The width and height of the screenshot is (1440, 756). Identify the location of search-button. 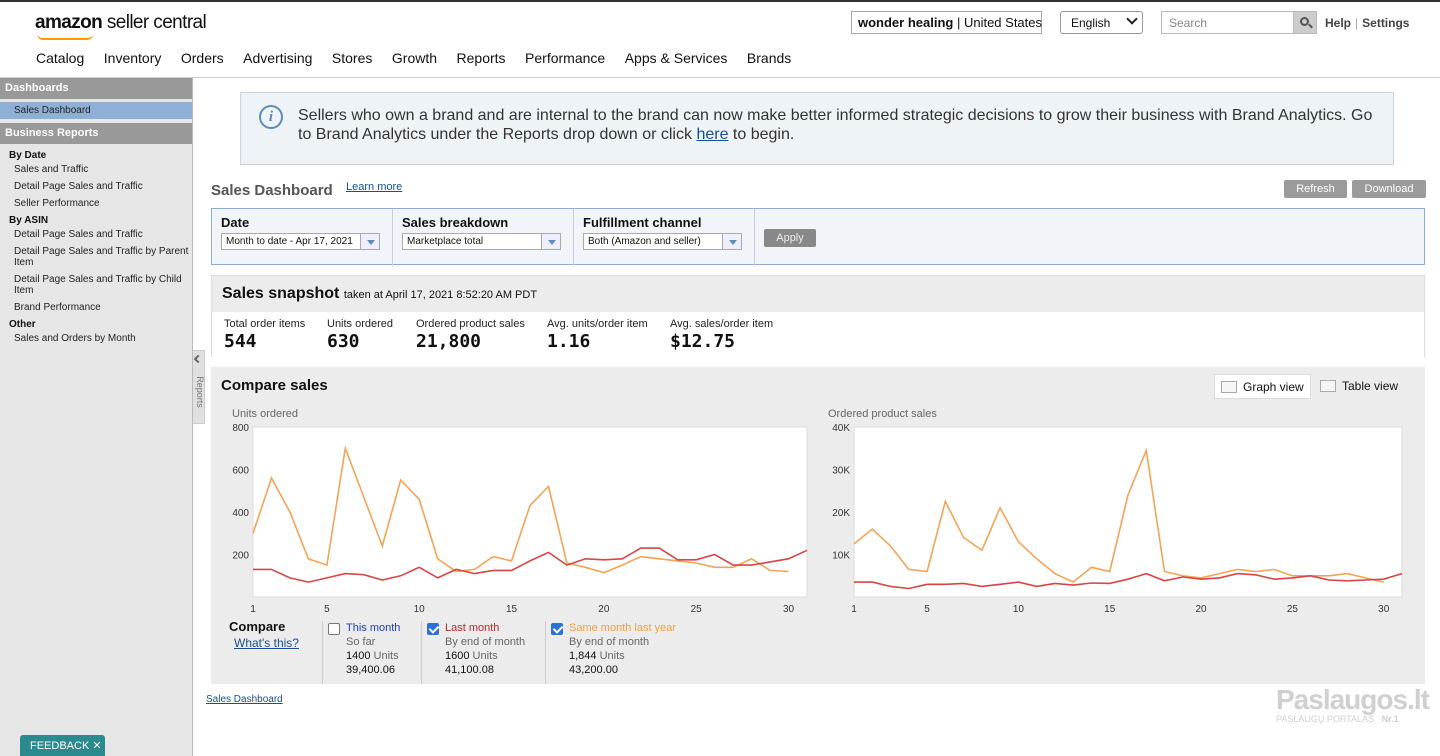
(1305, 22).